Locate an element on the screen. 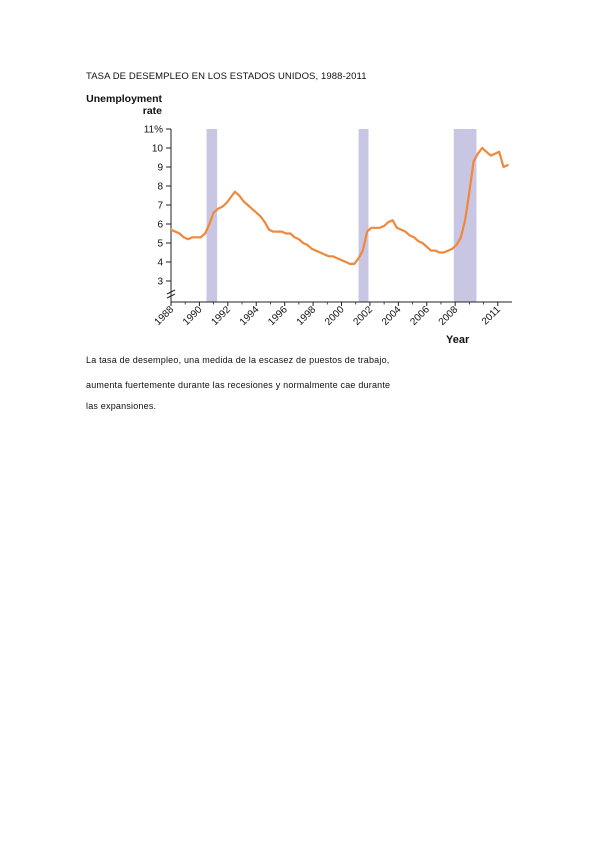  x-tick-label: 2000 is located at coordinates (335, 316).